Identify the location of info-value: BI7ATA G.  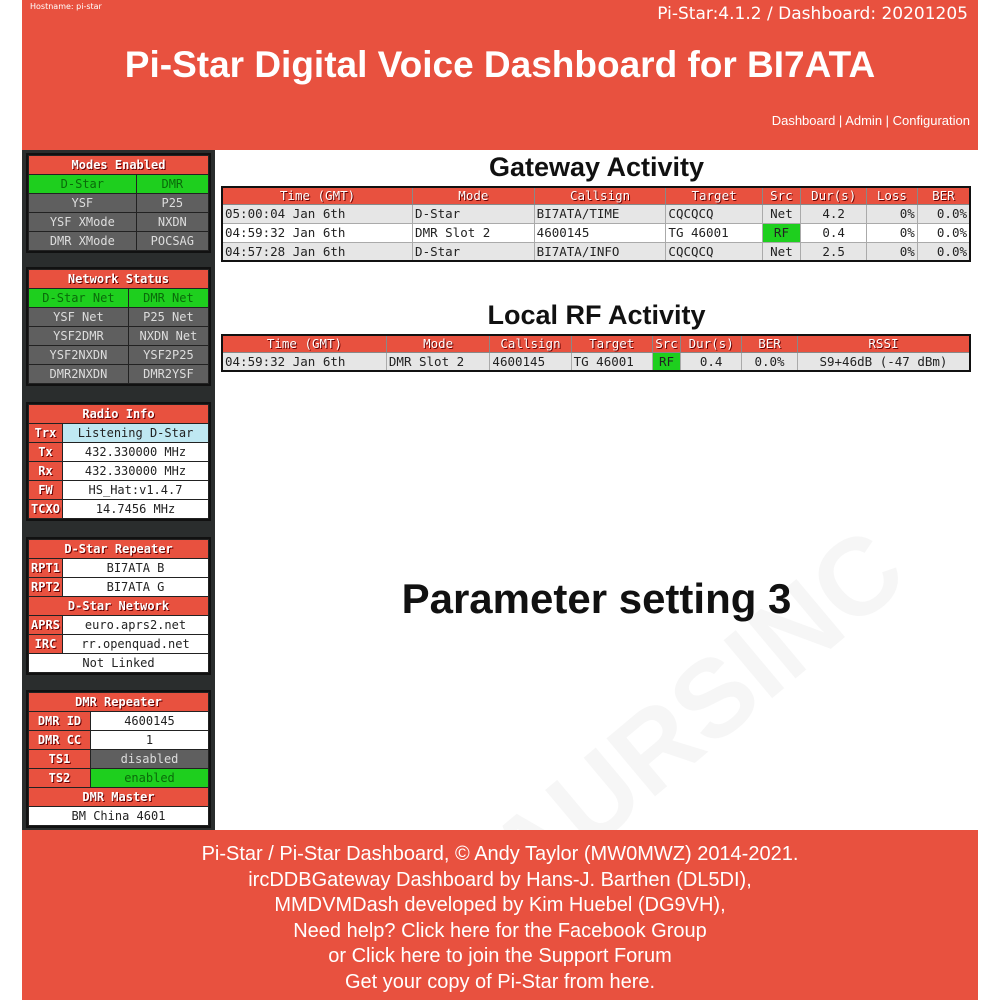
(135, 587).